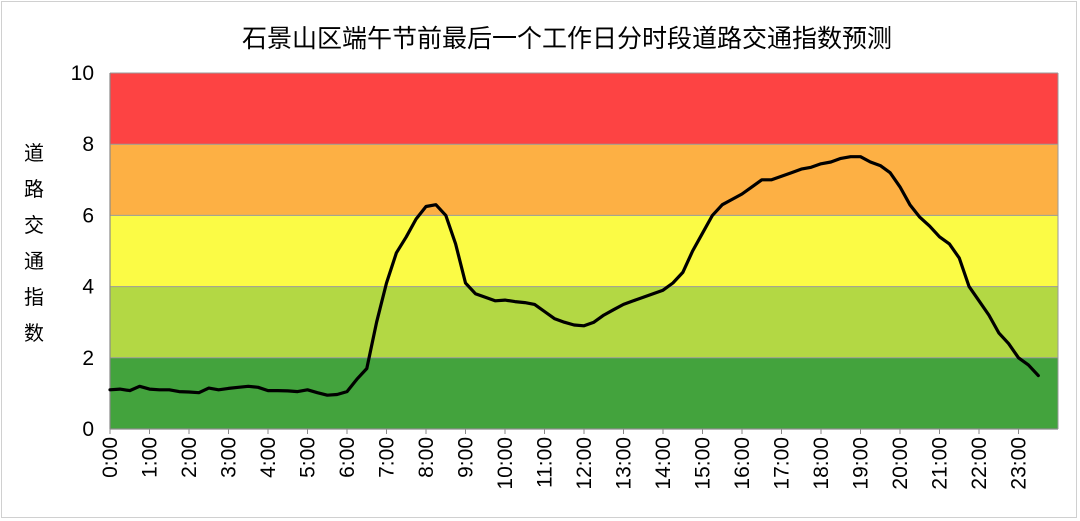 The width and height of the screenshot is (1080, 521). I want to click on y-axis-label-char-5: 数, so click(34, 333).